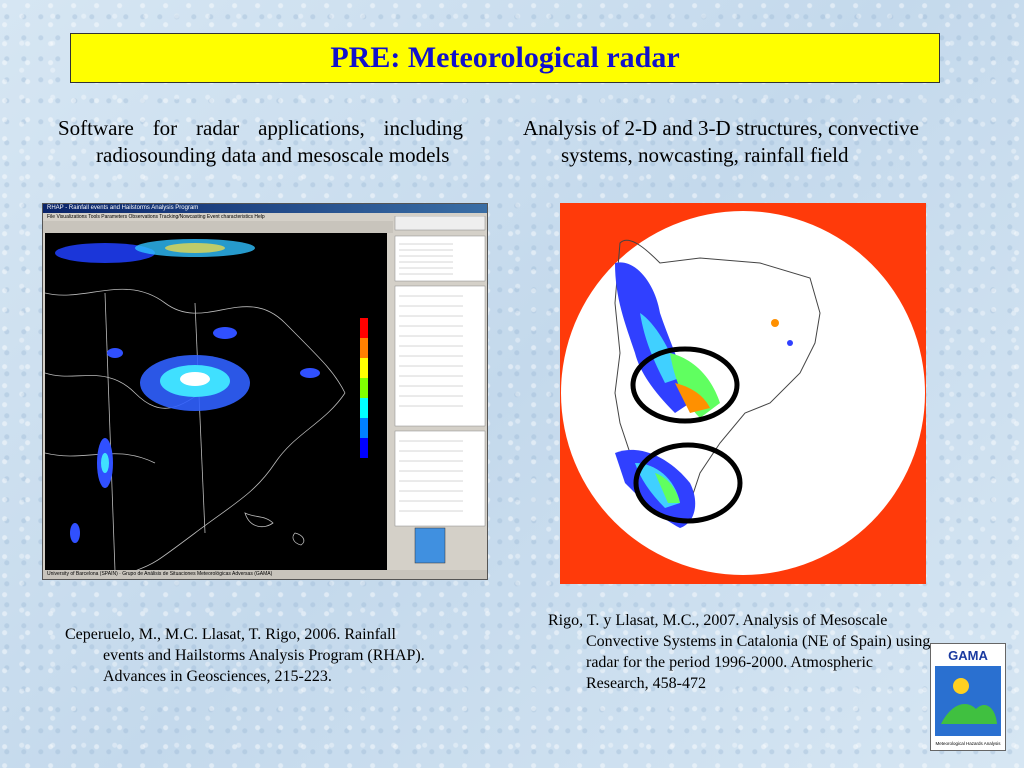 The height and width of the screenshot is (768, 1024). I want to click on radar-map-graphic, so click(215, 402).